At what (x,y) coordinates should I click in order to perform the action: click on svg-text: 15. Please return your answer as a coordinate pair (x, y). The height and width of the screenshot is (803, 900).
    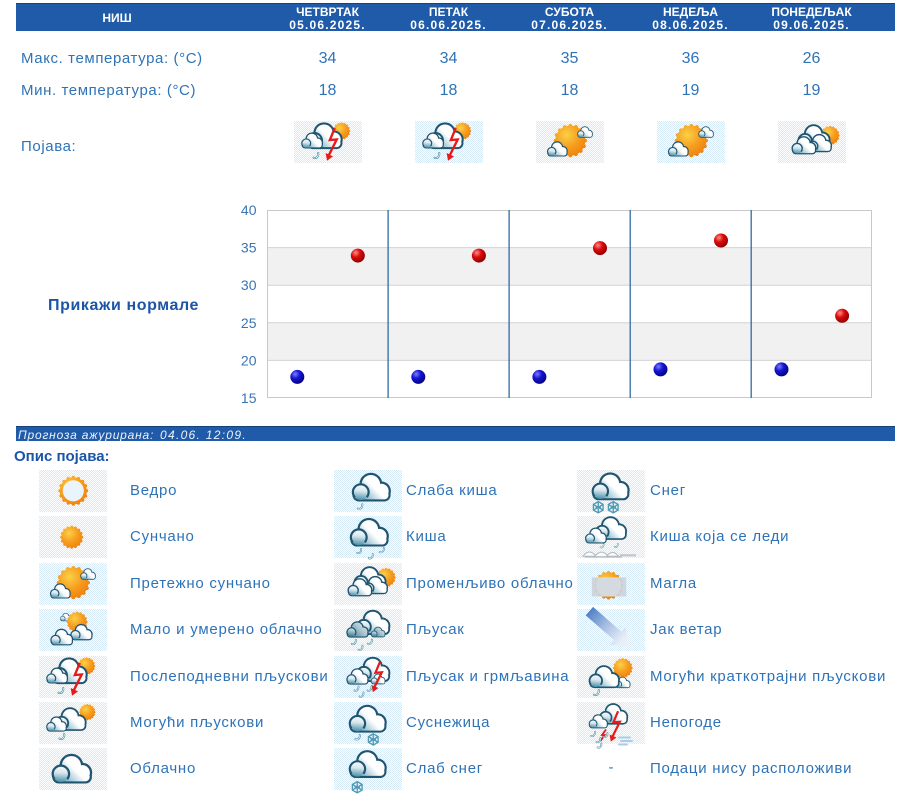
    Looking at the image, I should click on (249, 398).